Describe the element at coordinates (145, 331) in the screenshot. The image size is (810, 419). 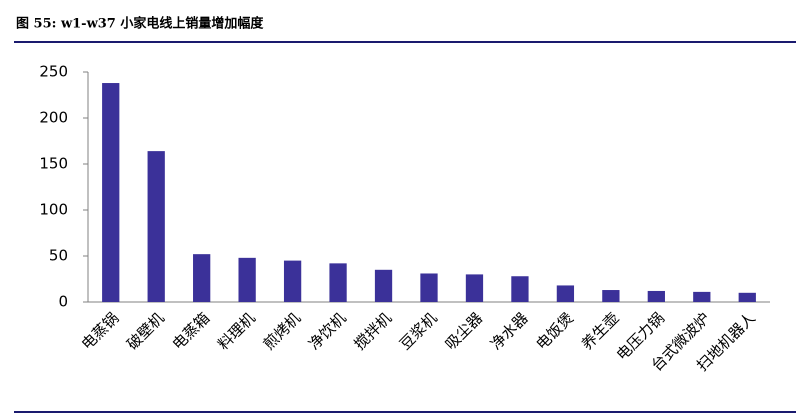
I see `x-tick-label: 破壁机` at that location.